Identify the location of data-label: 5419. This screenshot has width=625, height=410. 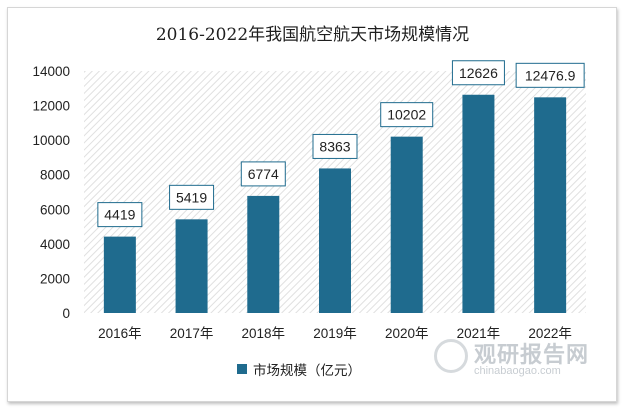
(191, 197).